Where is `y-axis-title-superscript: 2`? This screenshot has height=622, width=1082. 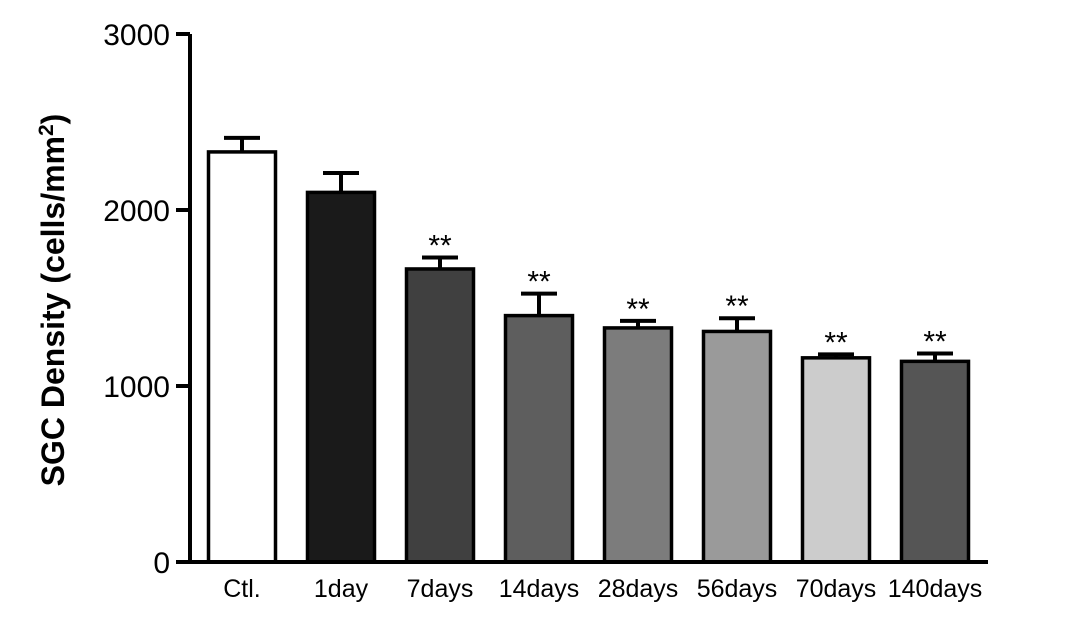 y-axis-title-superscript: 2 is located at coordinates (46, 130).